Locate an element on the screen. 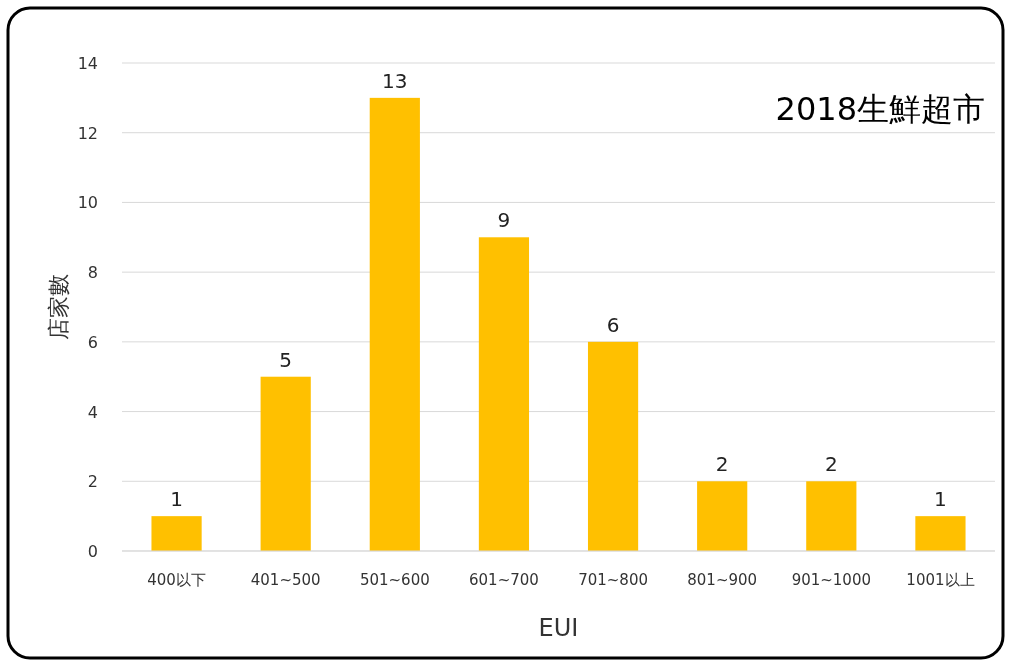  y-axis-title: 店家數 is located at coordinates (58, 307).